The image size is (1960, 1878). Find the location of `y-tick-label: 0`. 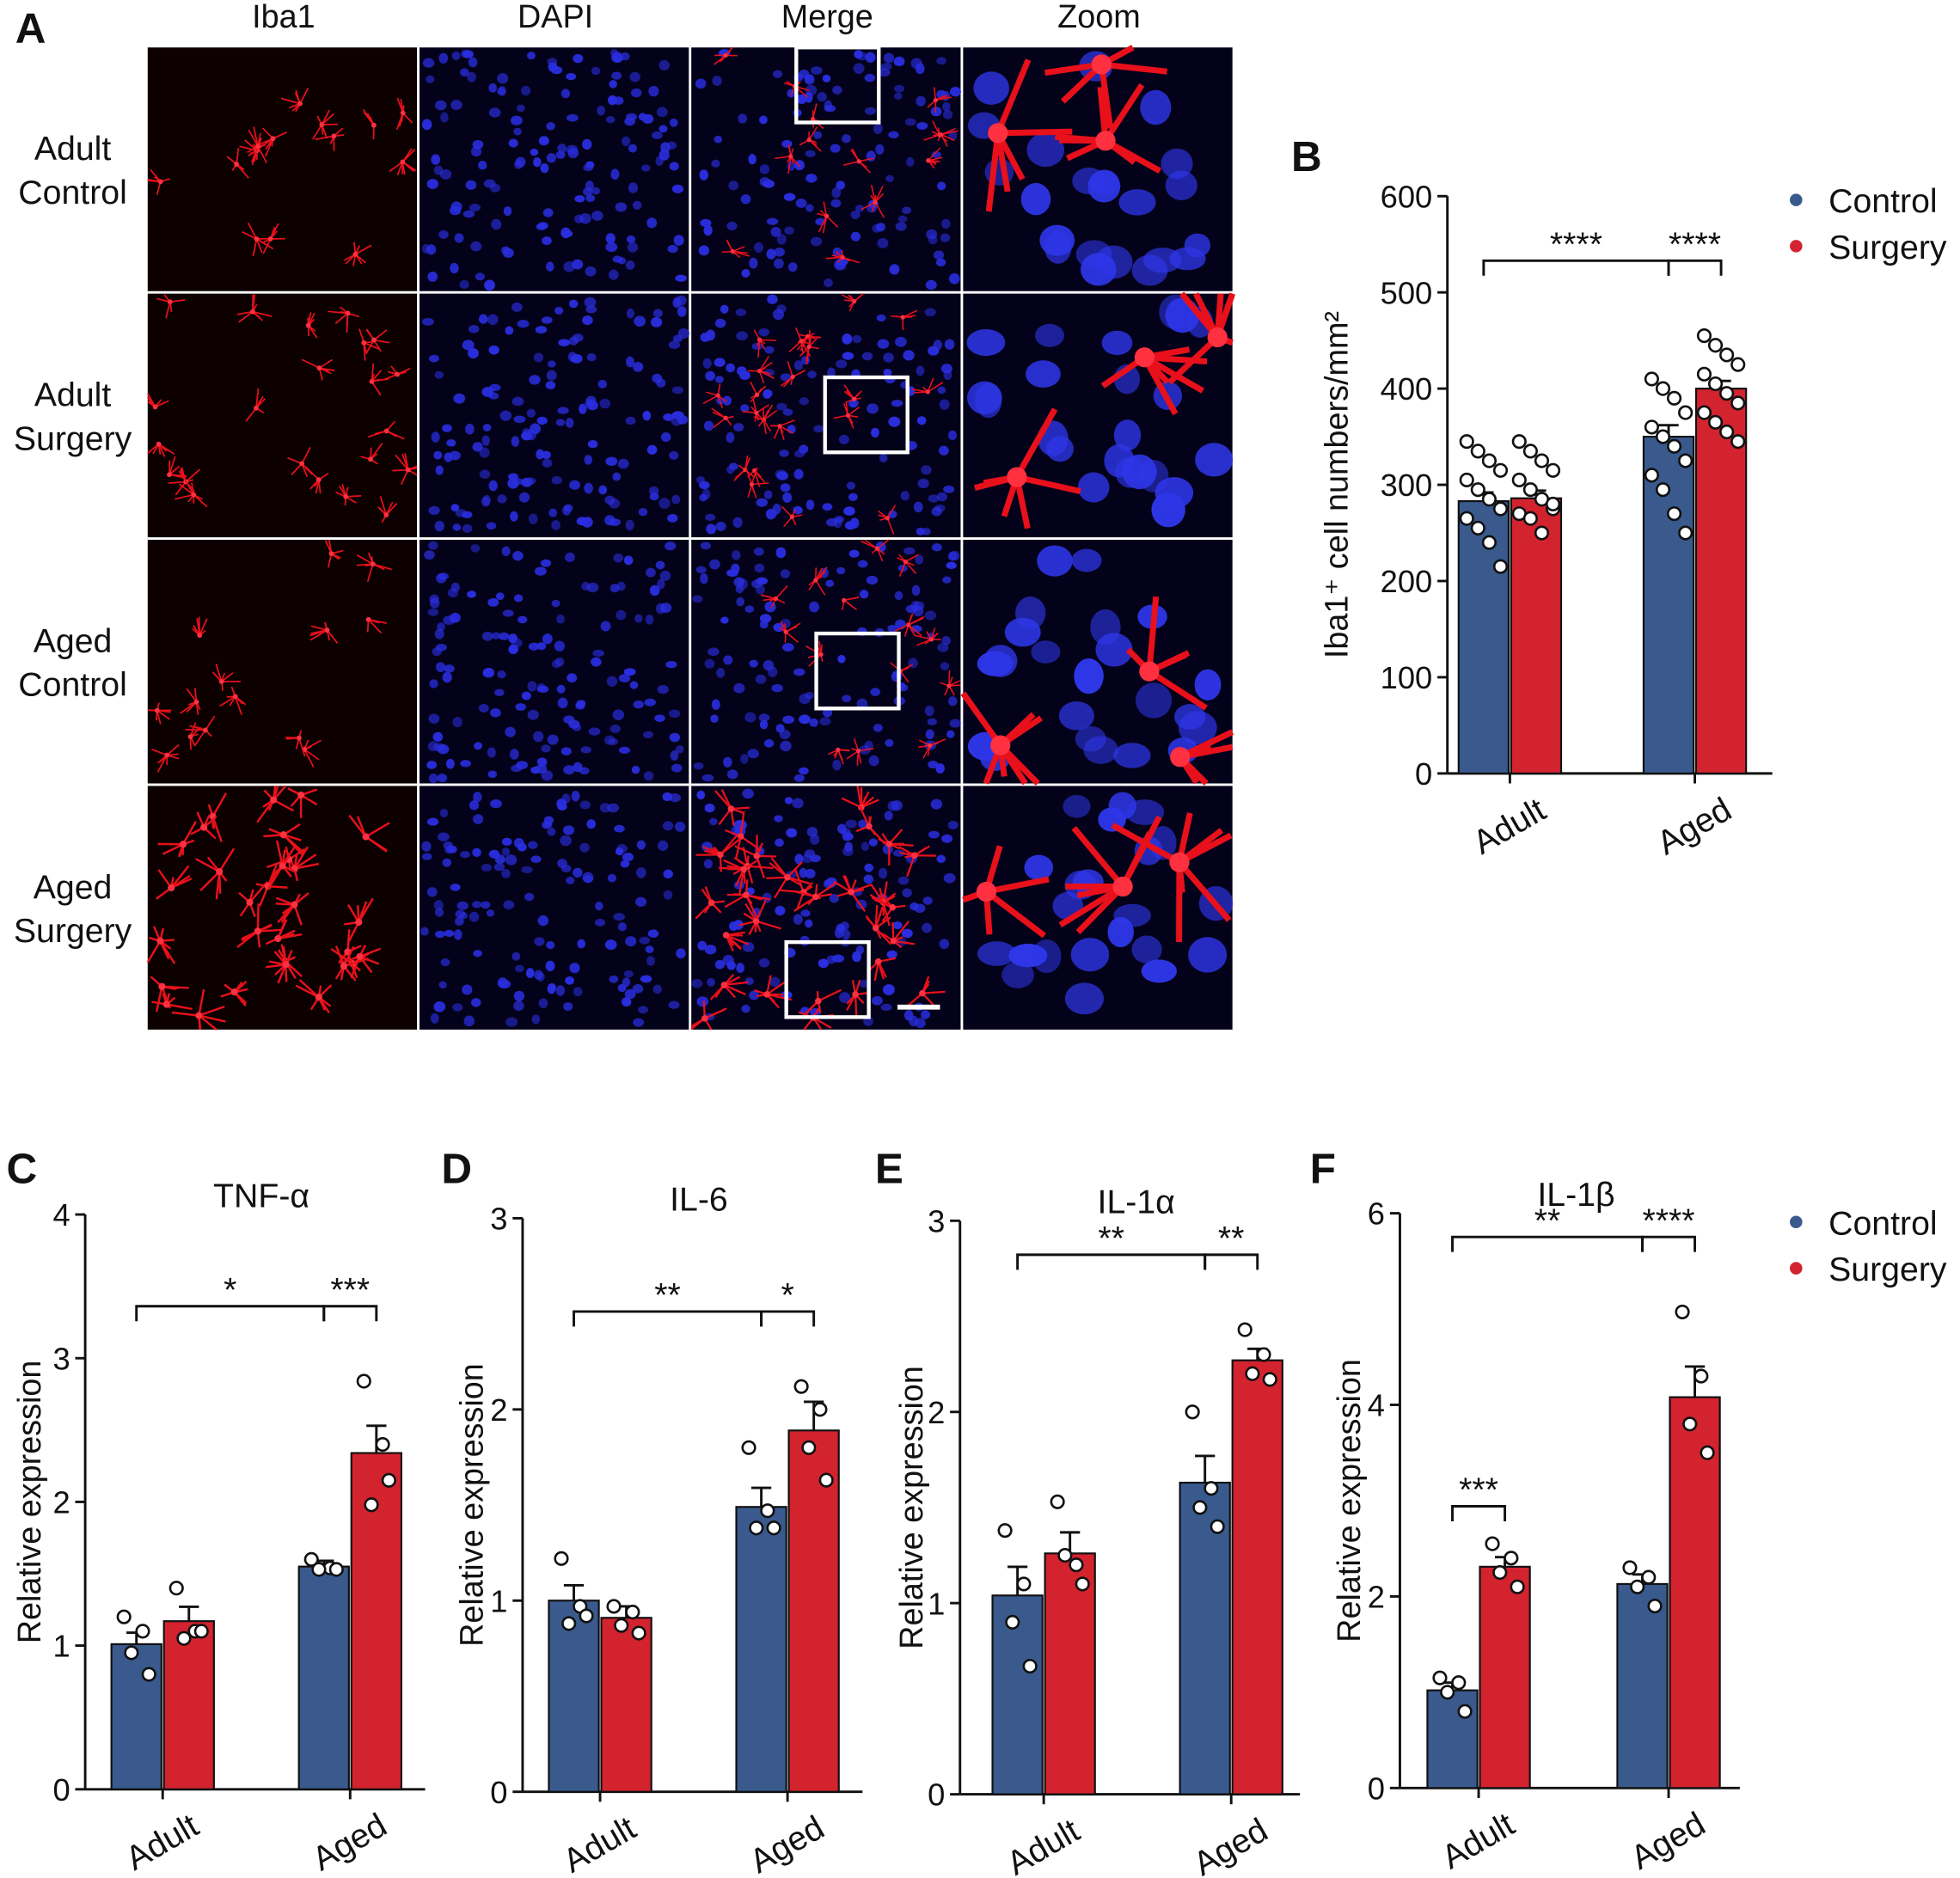

y-tick-label: 0 is located at coordinates (61, 1790).